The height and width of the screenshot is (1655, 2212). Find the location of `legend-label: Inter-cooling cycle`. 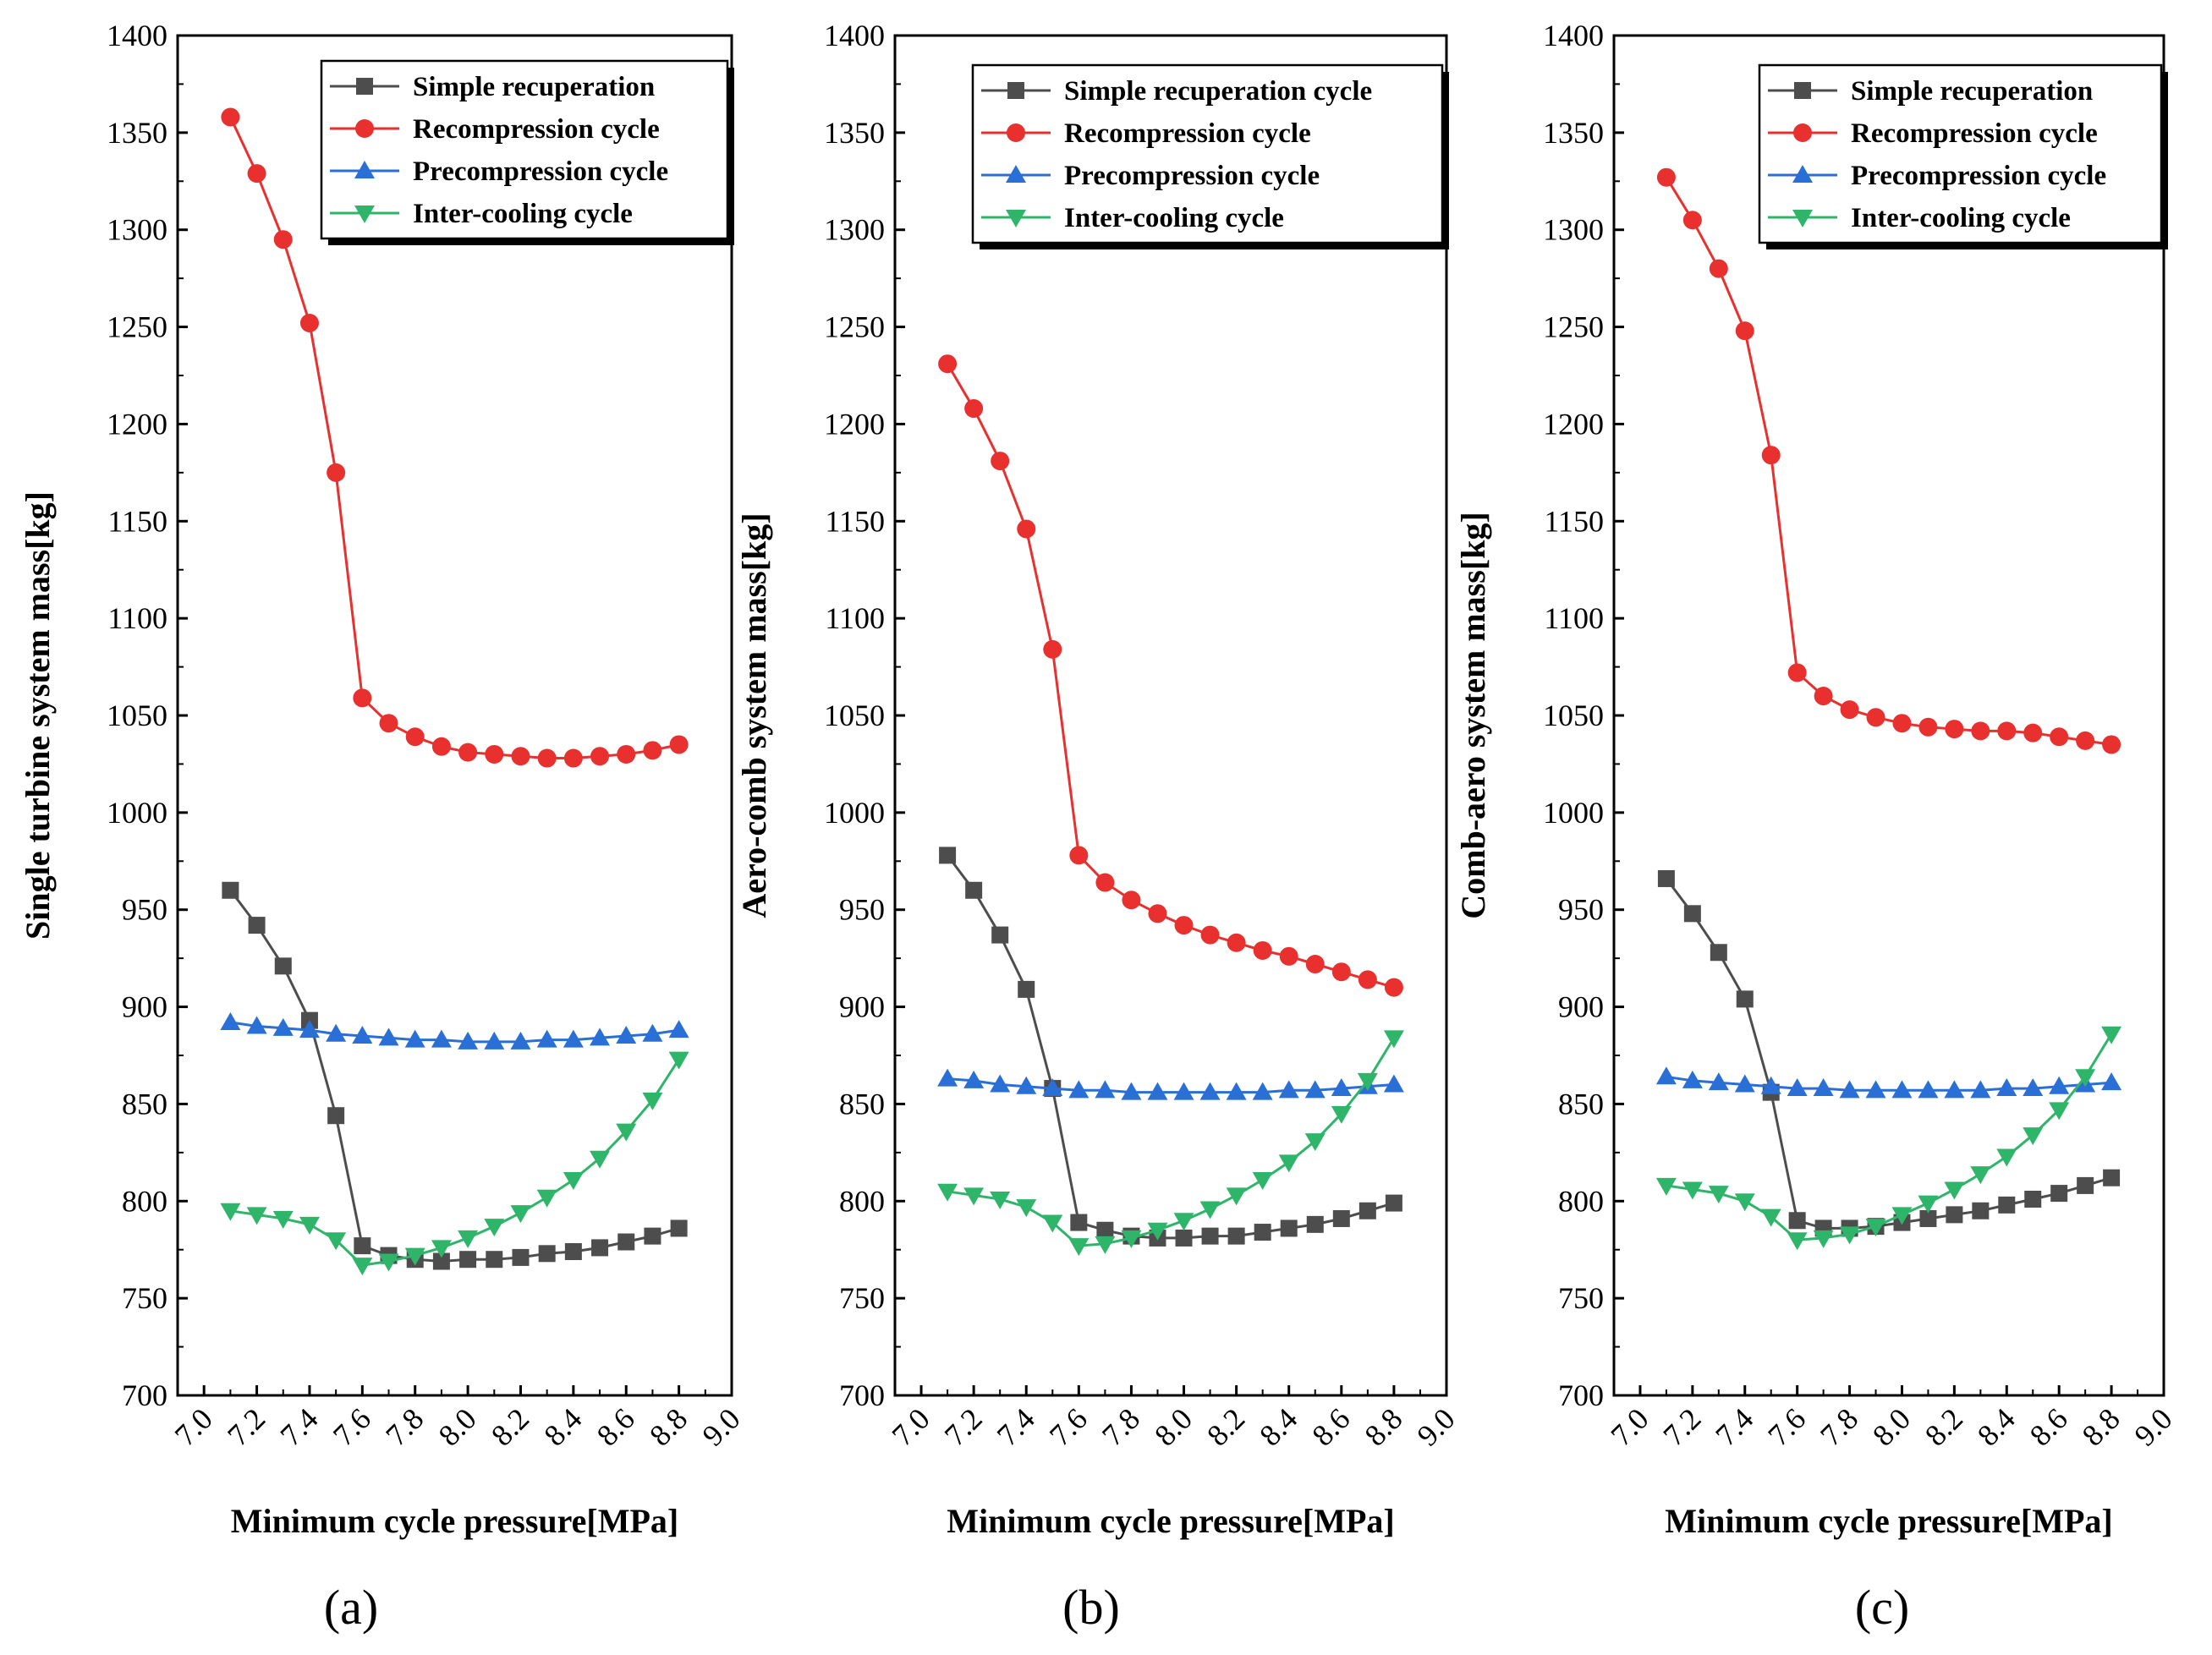

legend-label: Inter-cooling cycle is located at coordinates (1961, 218).